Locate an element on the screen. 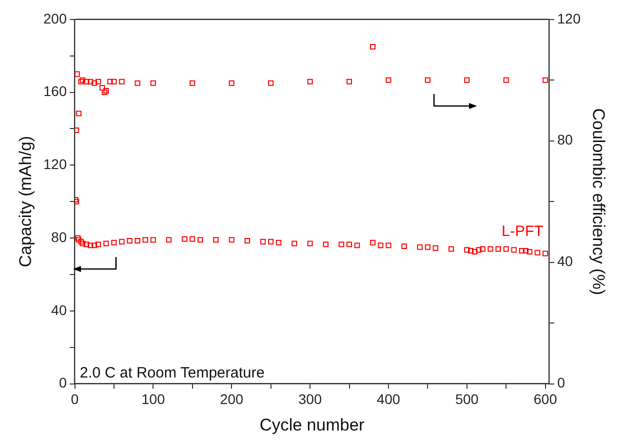 The width and height of the screenshot is (624, 448). x-tick-label: 400 is located at coordinates (388, 399).